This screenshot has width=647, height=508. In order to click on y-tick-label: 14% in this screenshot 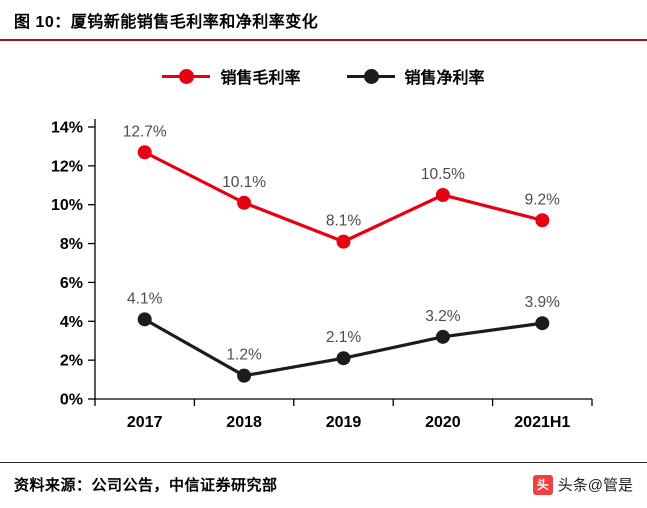, I will do `click(67, 128)`.